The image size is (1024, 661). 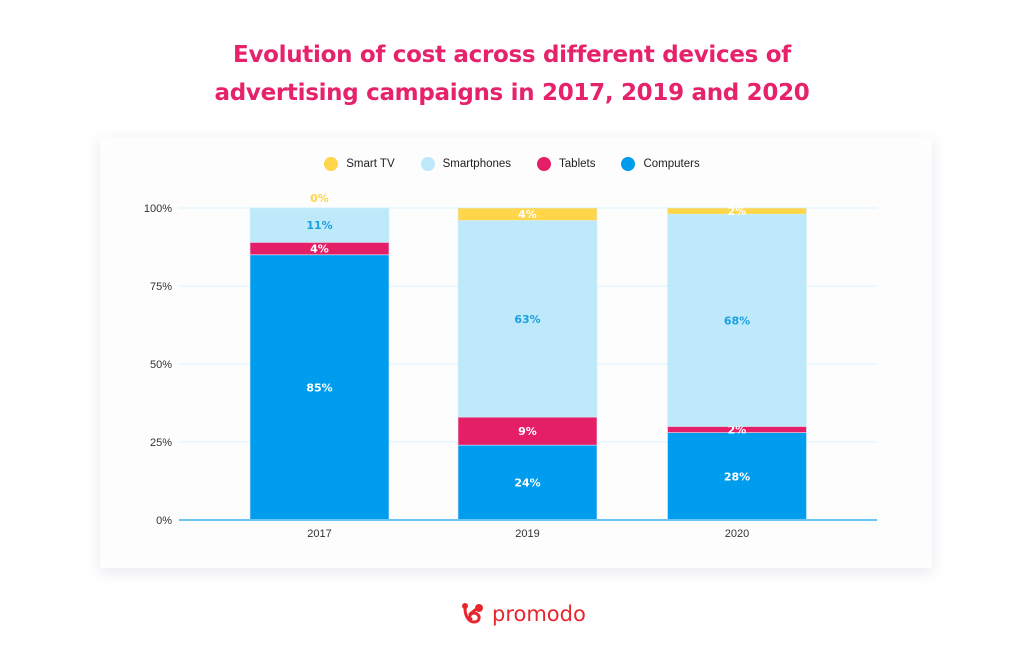 What do you see at coordinates (161, 287) in the screenshot?
I see `y-tick-label: 75%` at bounding box center [161, 287].